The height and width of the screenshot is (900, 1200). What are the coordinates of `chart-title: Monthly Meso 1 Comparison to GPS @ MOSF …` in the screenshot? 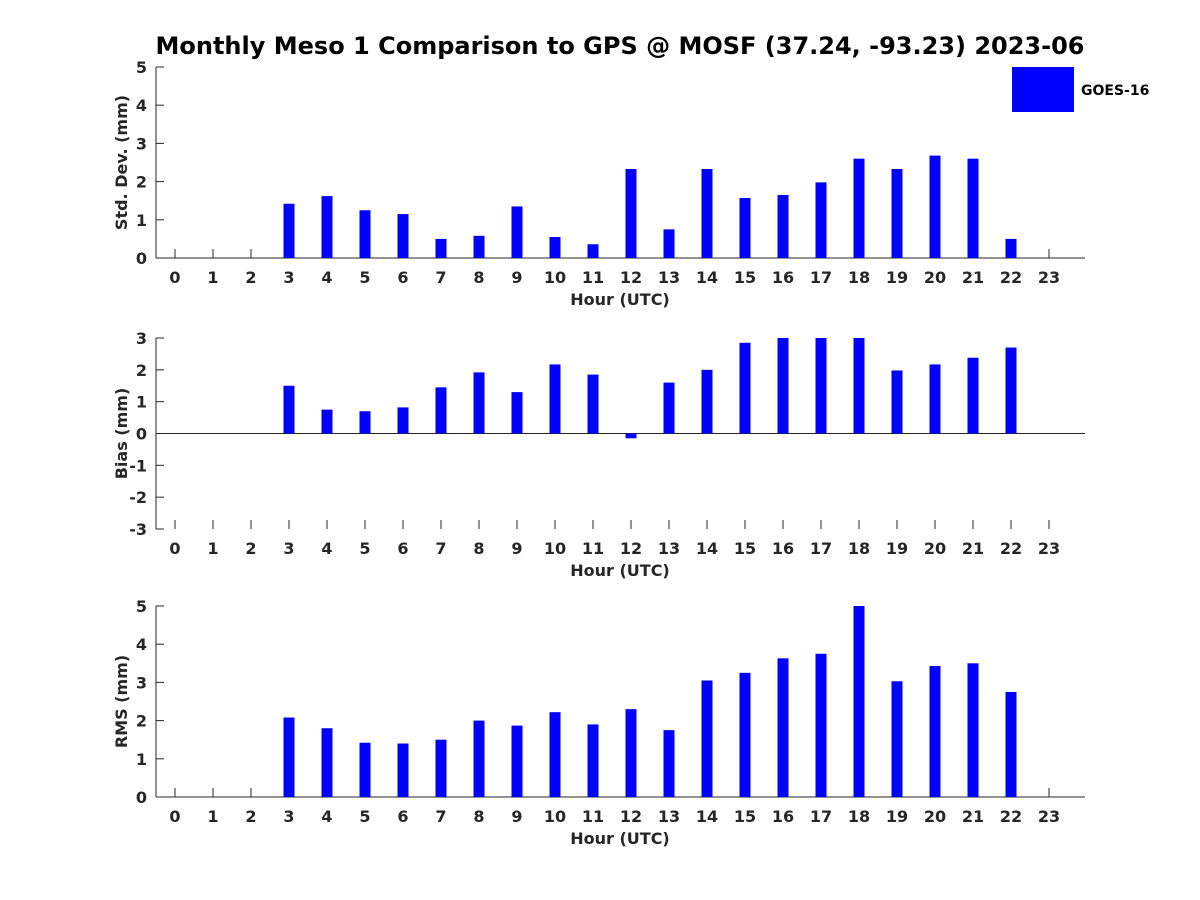 It's located at (620, 46).